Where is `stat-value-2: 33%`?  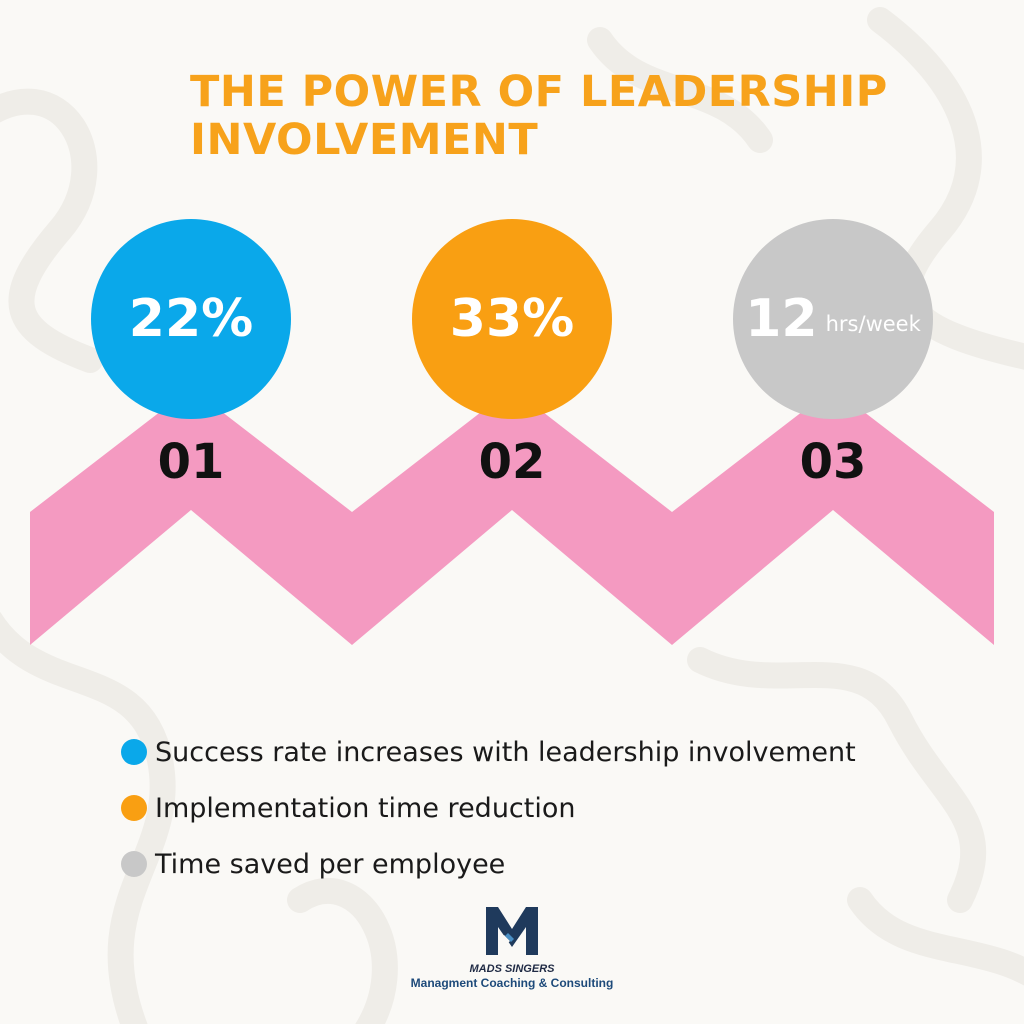
stat-value-2: 33% is located at coordinates (512, 319).